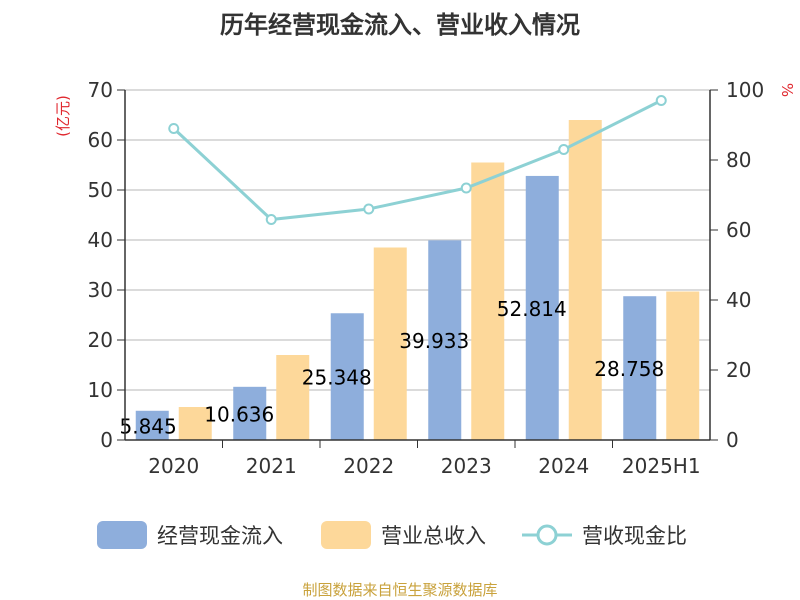 The height and width of the screenshot is (600, 800). I want to click on ratio-line, so click(417, 160).